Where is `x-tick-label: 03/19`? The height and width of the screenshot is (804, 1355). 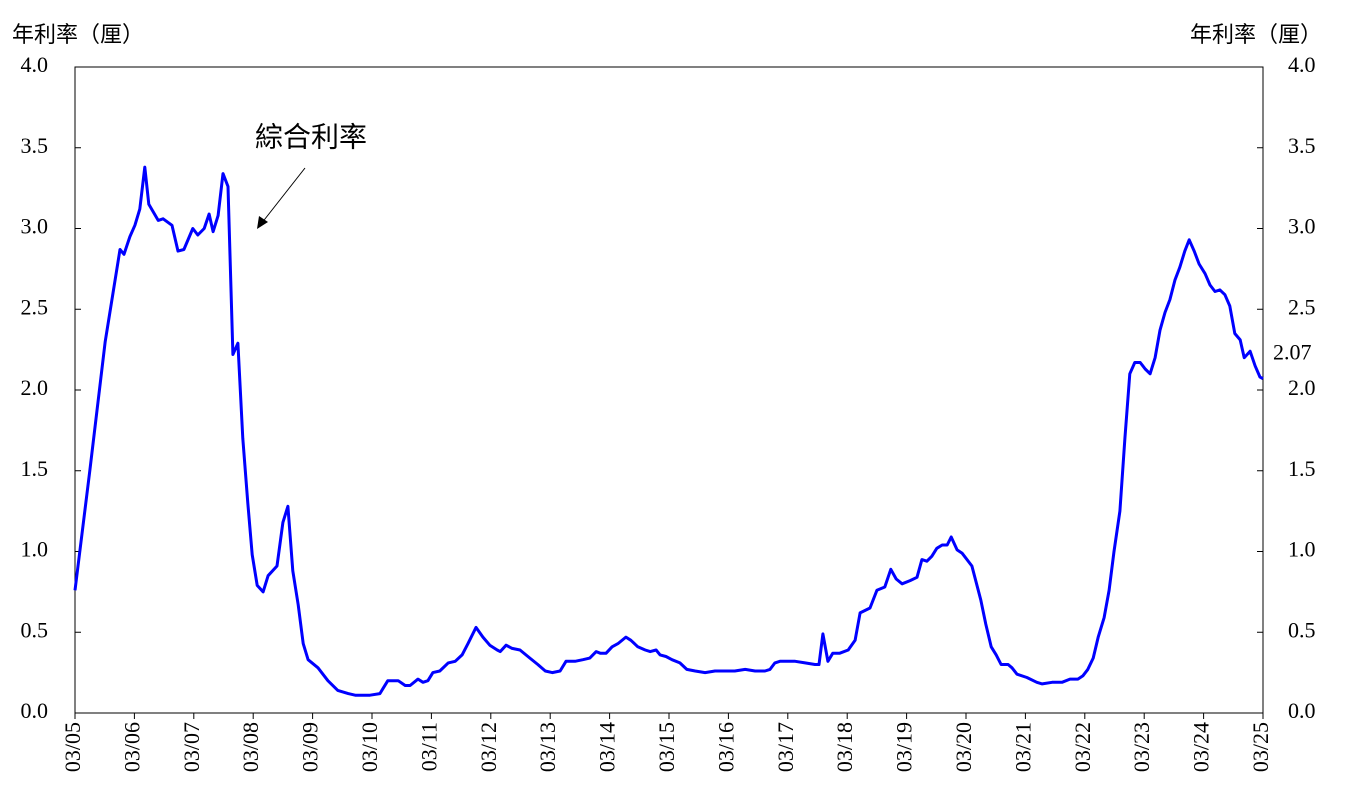 x-tick-label: 03/19 is located at coordinates (904, 747).